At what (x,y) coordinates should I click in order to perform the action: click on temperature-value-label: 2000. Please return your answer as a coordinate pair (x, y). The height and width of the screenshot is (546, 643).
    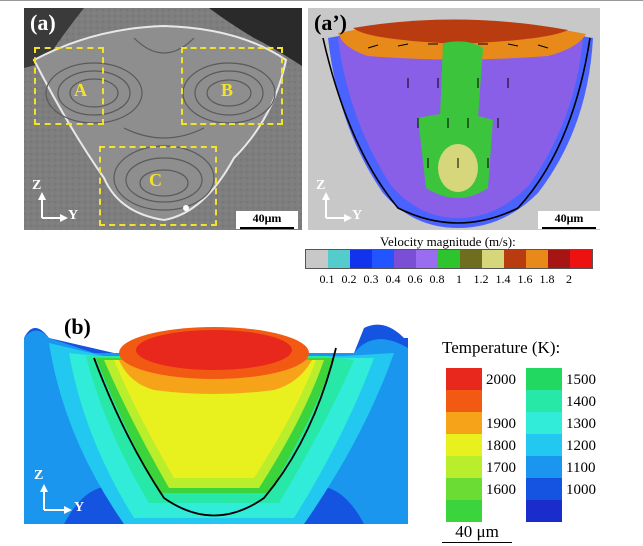
    Looking at the image, I should click on (501, 380).